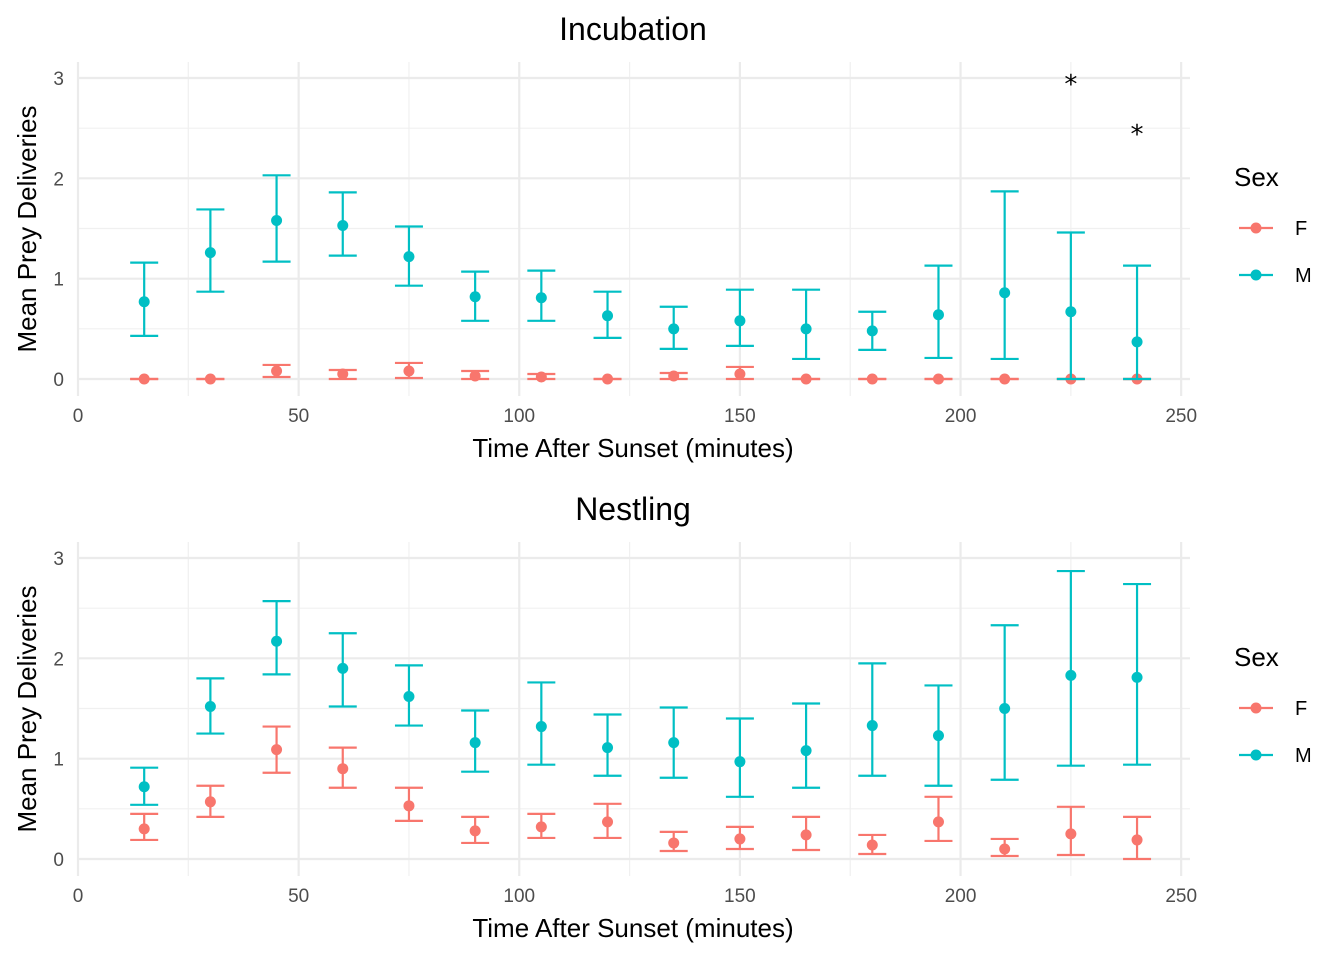  I want to click on panel-title: Nestling, so click(633, 509).